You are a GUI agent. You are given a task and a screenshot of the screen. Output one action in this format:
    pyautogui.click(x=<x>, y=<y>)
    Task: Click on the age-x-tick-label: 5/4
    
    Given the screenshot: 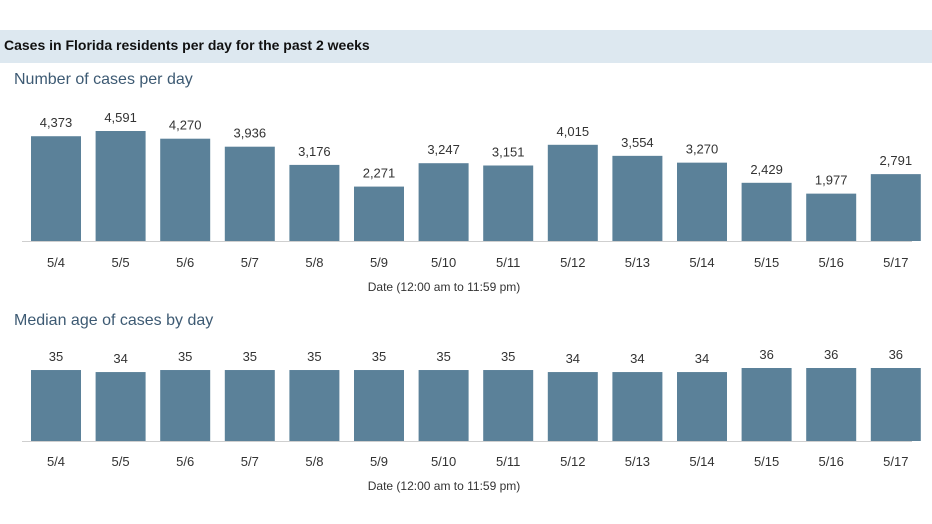 What is the action you would take?
    pyautogui.click(x=56, y=461)
    